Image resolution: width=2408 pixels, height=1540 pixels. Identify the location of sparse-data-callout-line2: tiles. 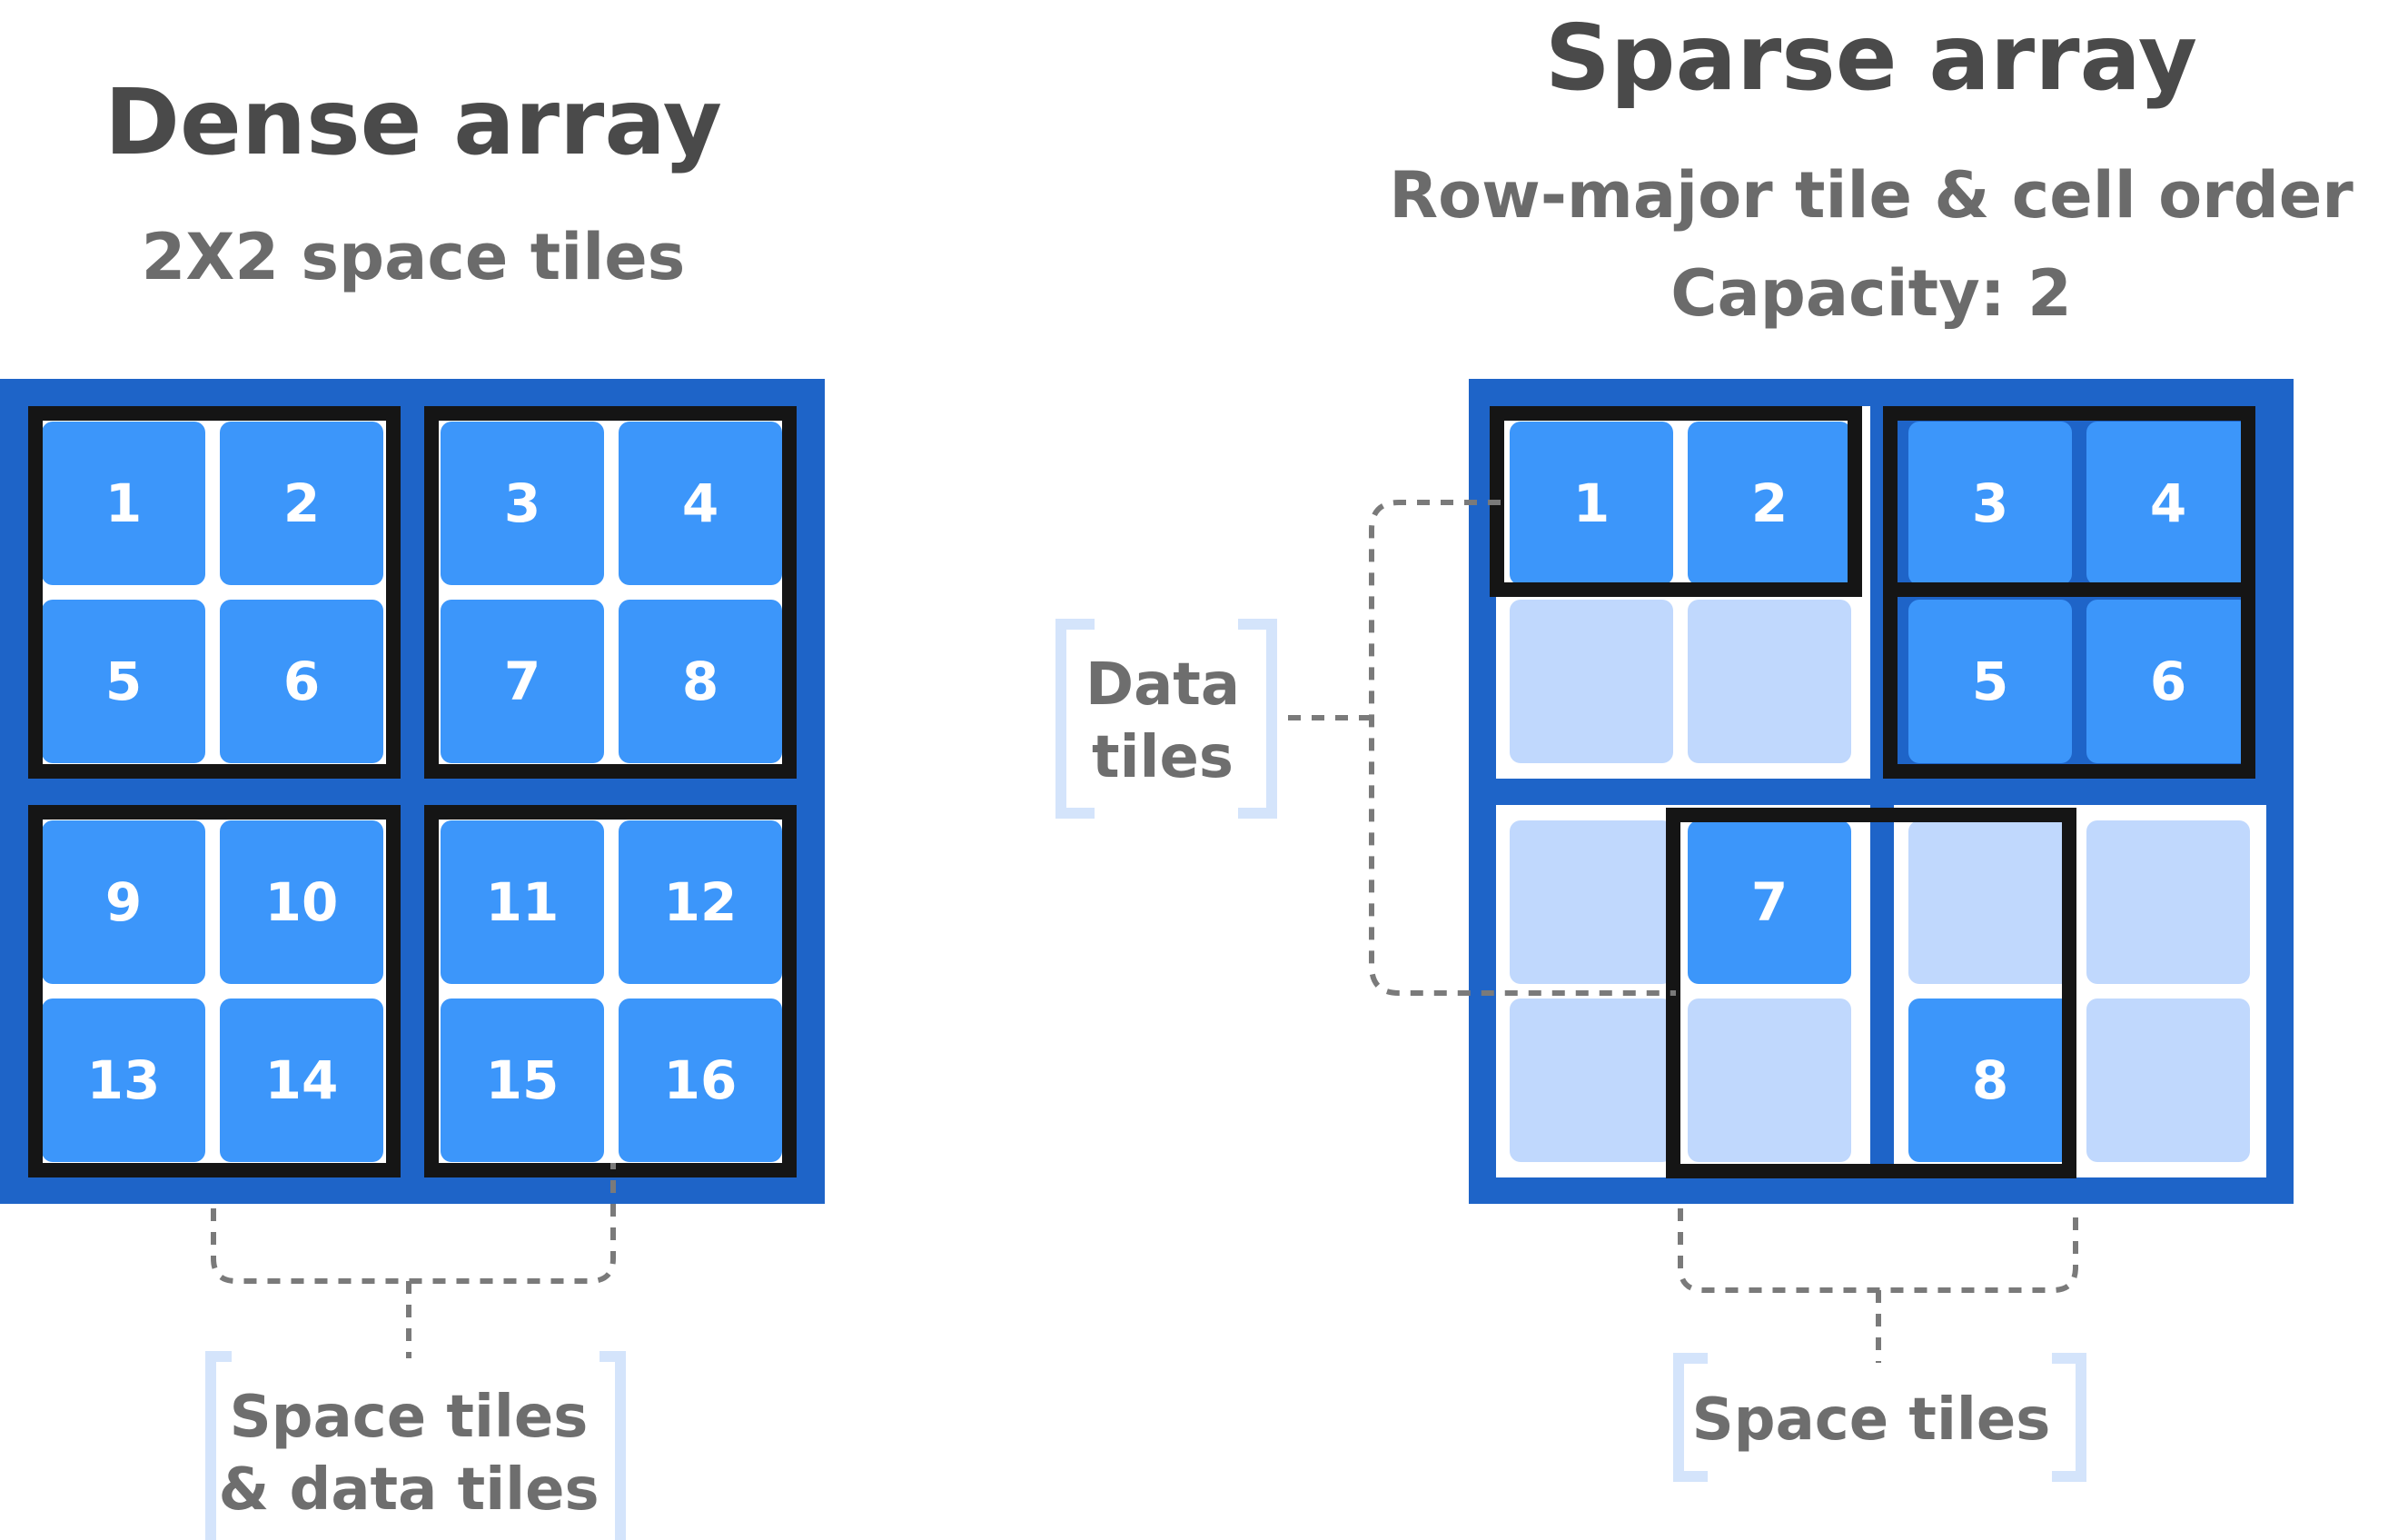
(1163, 758).